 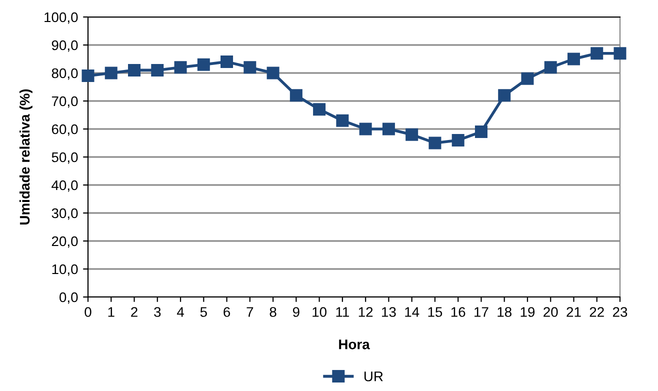 I want to click on x-tick-label: 17, so click(x=481, y=312).